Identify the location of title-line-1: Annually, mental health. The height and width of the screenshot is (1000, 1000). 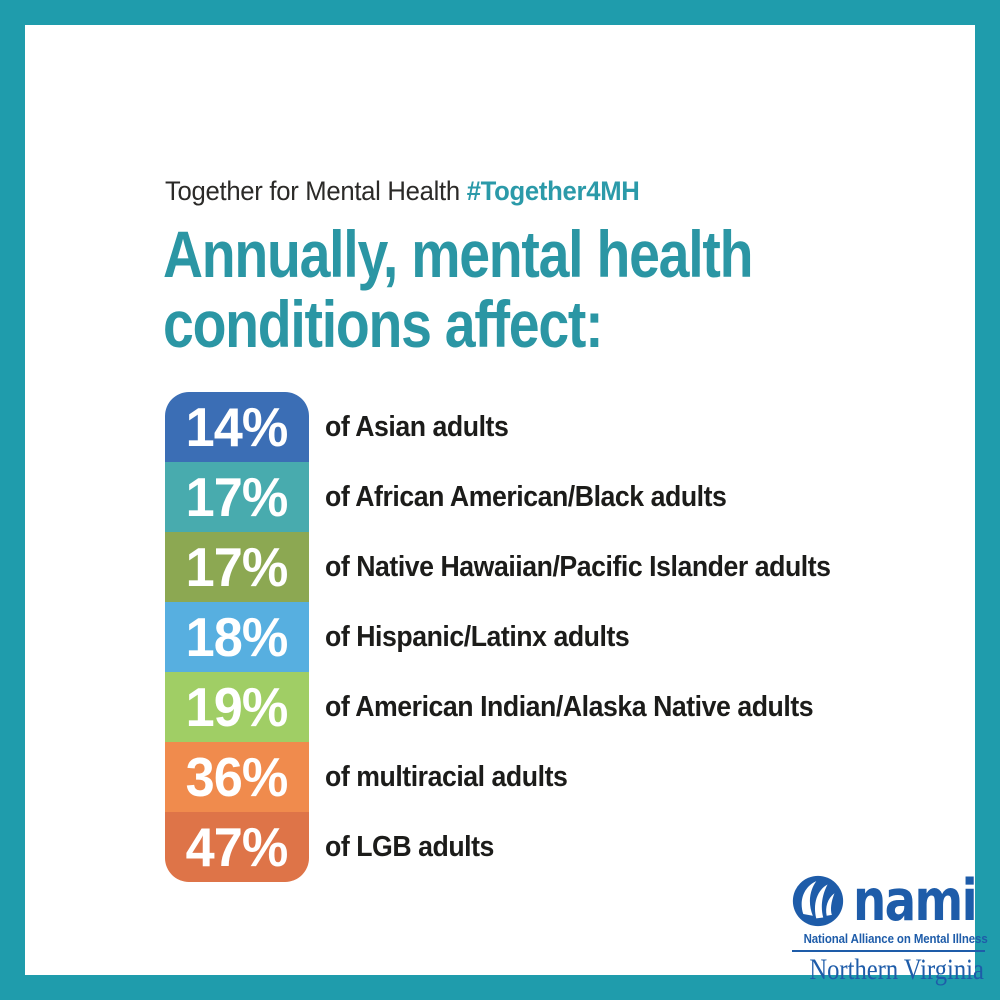
(458, 254).